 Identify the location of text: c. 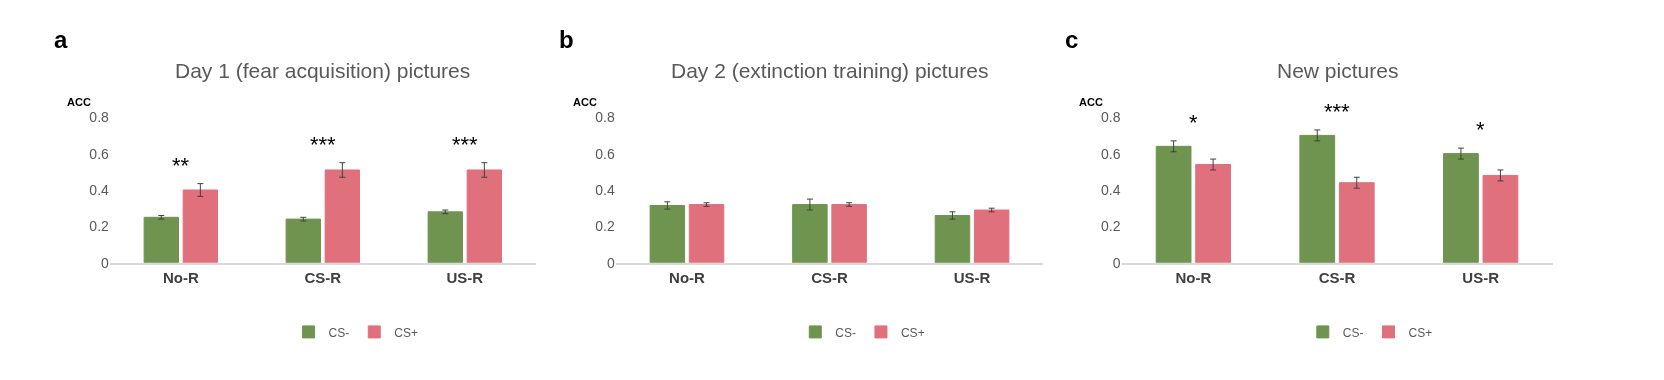
(1072, 39).